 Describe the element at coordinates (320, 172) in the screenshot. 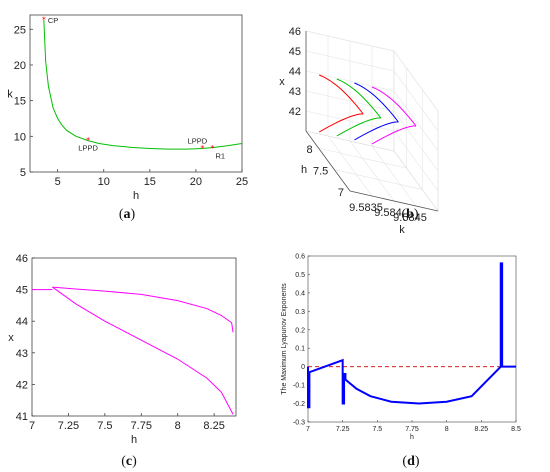

I see `h-tick-label-b: 7.5` at that location.